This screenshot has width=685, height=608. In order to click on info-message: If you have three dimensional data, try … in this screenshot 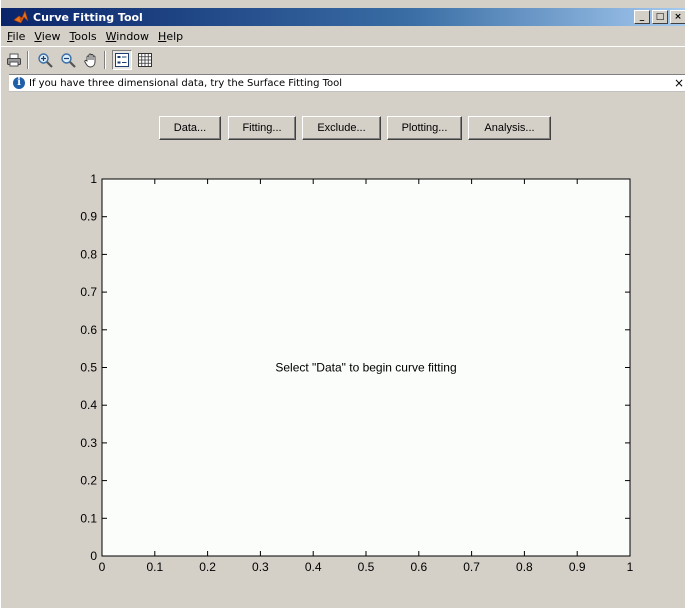, I will do `click(186, 83)`.